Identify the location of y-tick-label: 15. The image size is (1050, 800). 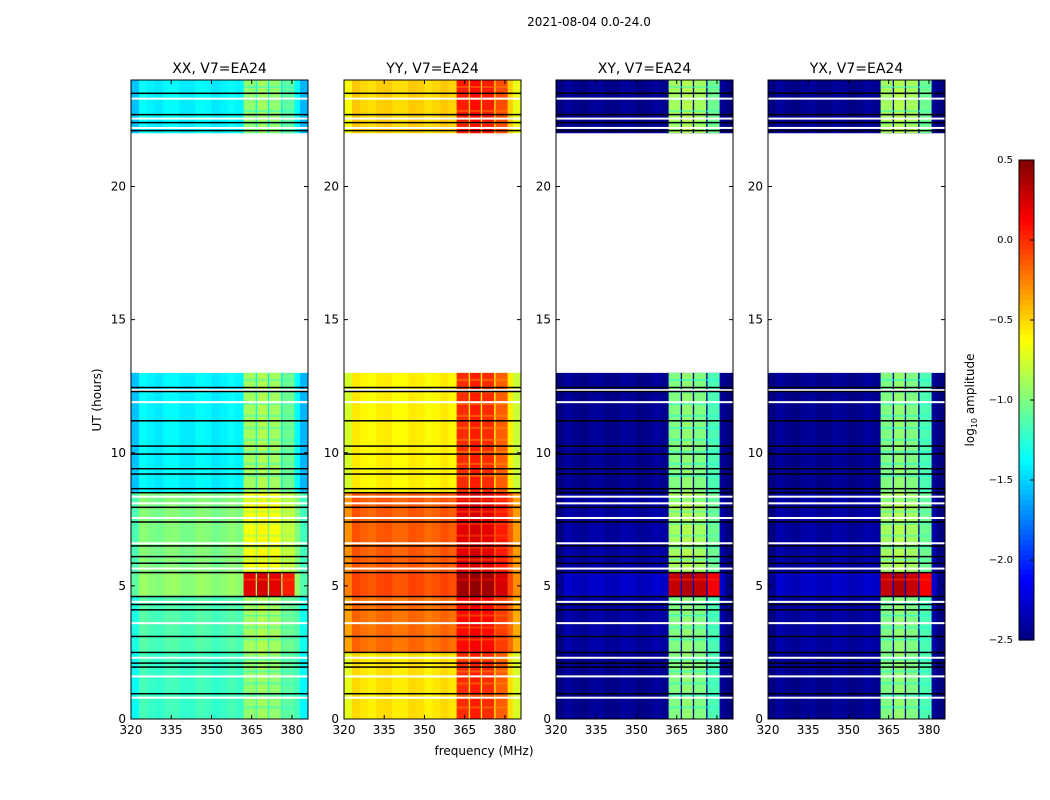
(331, 320).